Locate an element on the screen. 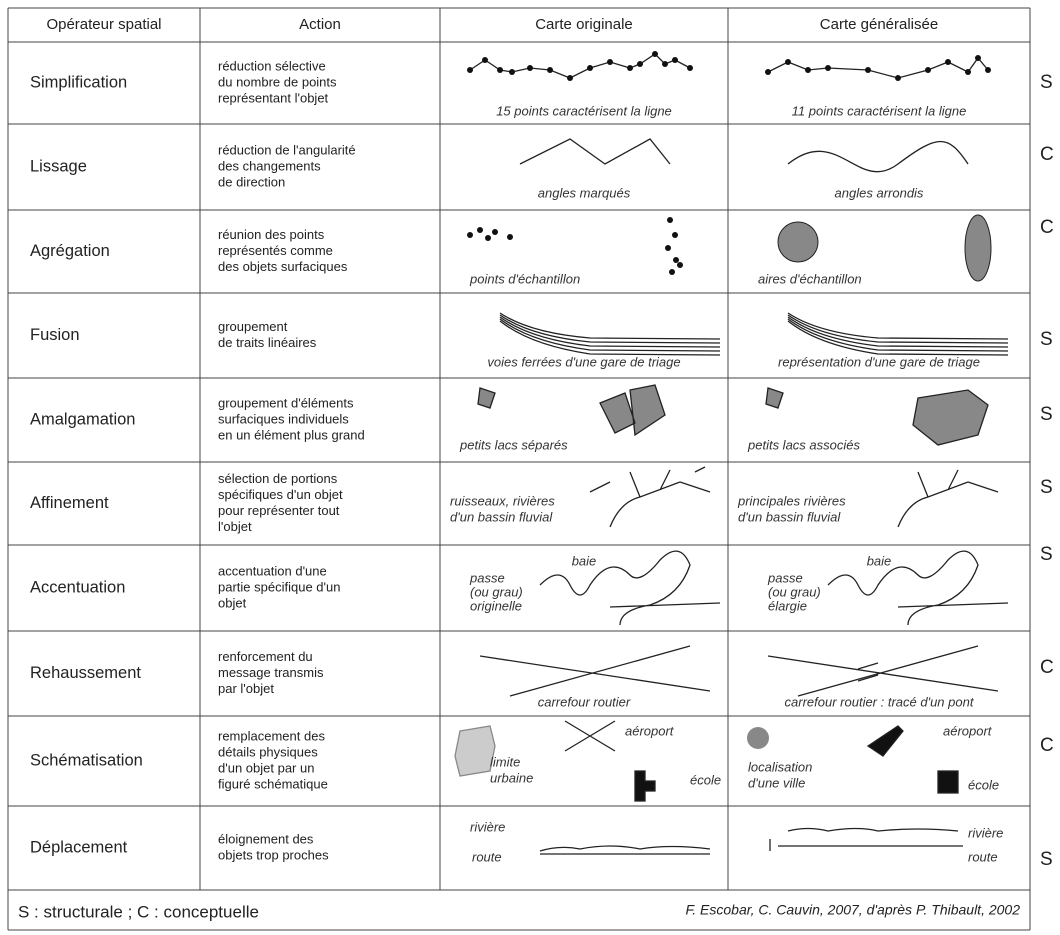 The image size is (1060, 935). action-line: sélection de portions is located at coordinates (278, 478).